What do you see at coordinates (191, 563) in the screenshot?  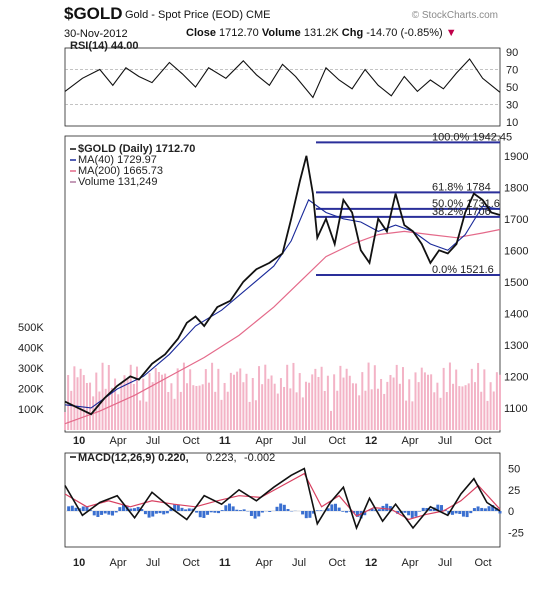 I see `macd-x-tick-label: Oct` at bounding box center [191, 563].